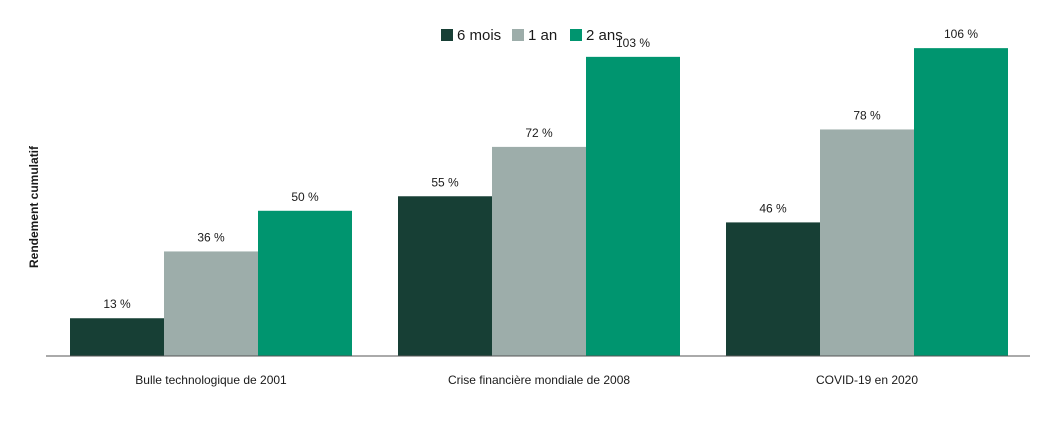 This screenshot has height=422, width=1045. I want to click on y-axis-label: Rendement cumulatif, so click(34, 206).